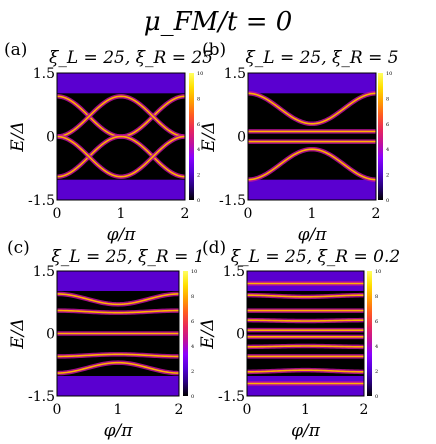 The width and height of the screenshot is (436, 444). I want to click on panel-title: ξ_L = 25, ξ_R = 1, so click(127, 257).